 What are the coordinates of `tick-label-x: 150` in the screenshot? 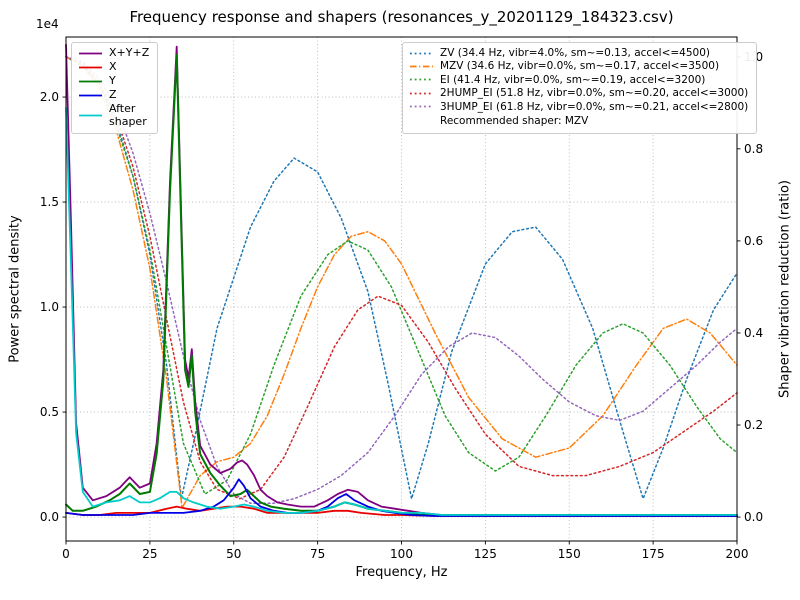 It's located at (569, 554).